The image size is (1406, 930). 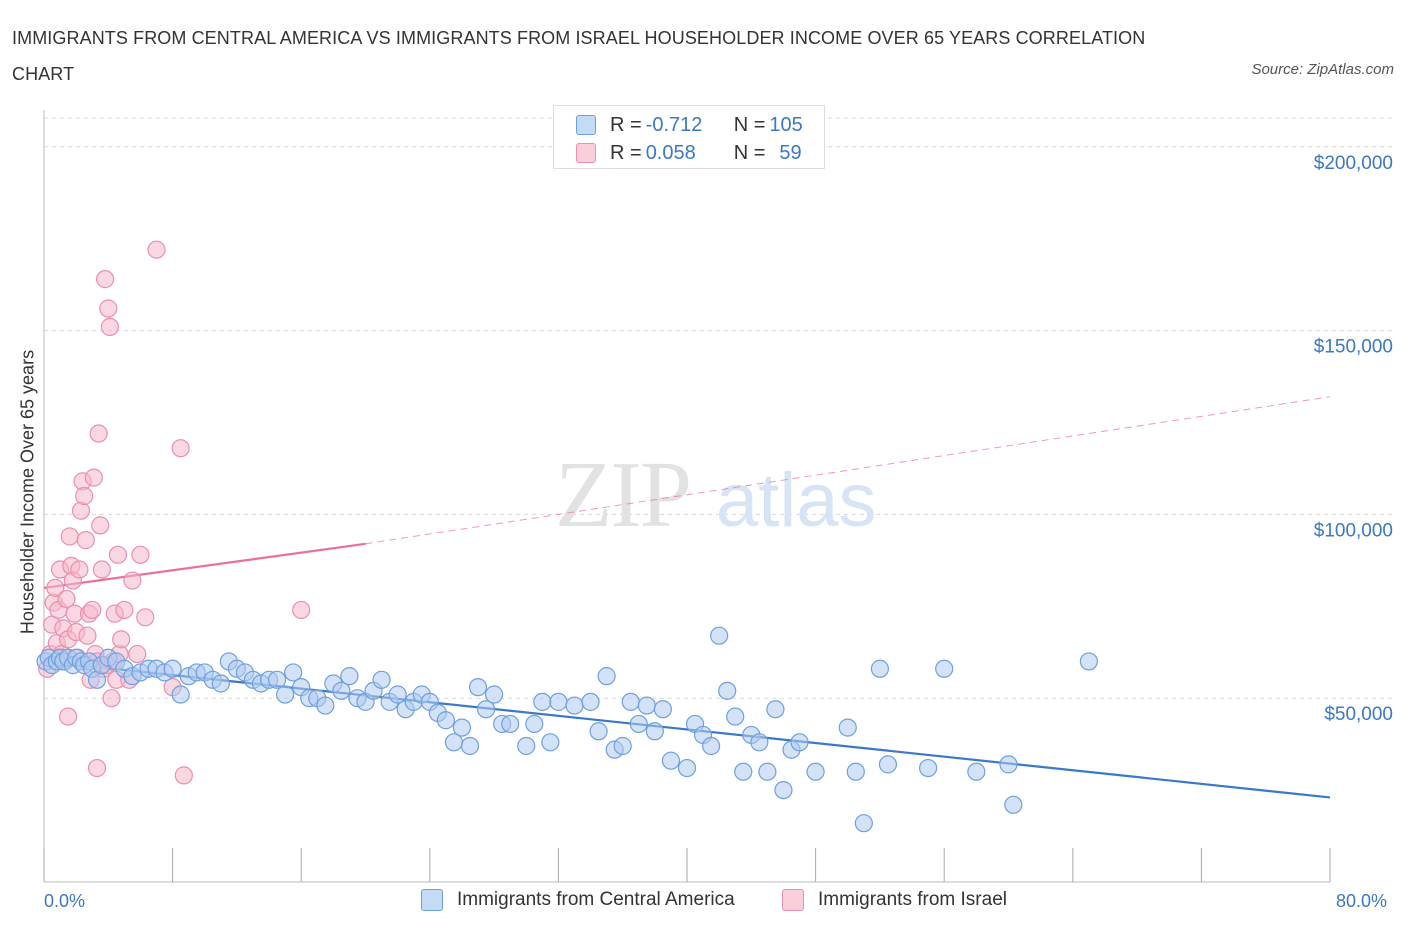 I want to click on series-legend-central-america: Immigrants from Central America, so click(x=578, y=900).